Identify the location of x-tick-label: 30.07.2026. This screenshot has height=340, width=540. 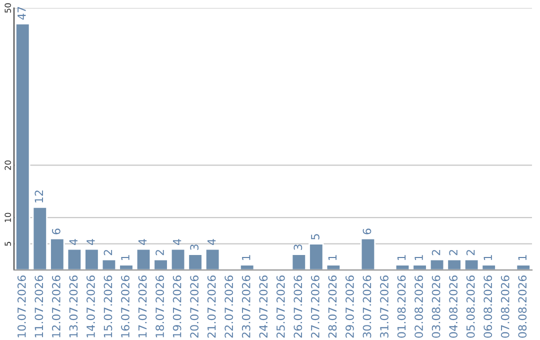
(367, 307).